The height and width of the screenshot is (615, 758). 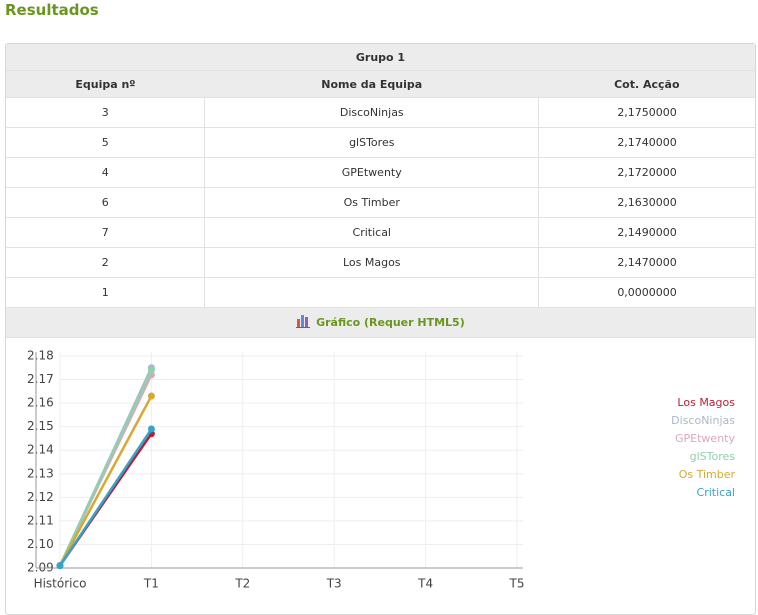 I want to click on table-row: 2 Los Magos 2,1470000, so click(x=380, y=262).